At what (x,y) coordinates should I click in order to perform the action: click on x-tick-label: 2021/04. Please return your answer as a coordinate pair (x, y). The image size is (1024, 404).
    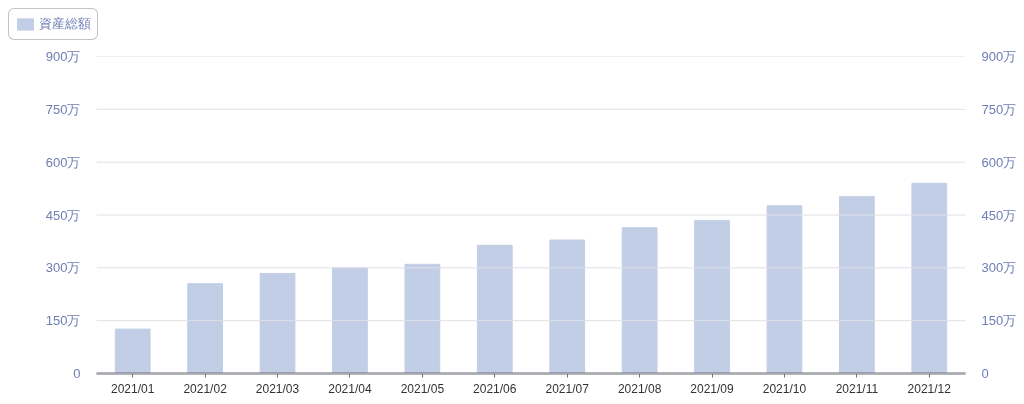
    Looking at the image, I should click on (350, 388).